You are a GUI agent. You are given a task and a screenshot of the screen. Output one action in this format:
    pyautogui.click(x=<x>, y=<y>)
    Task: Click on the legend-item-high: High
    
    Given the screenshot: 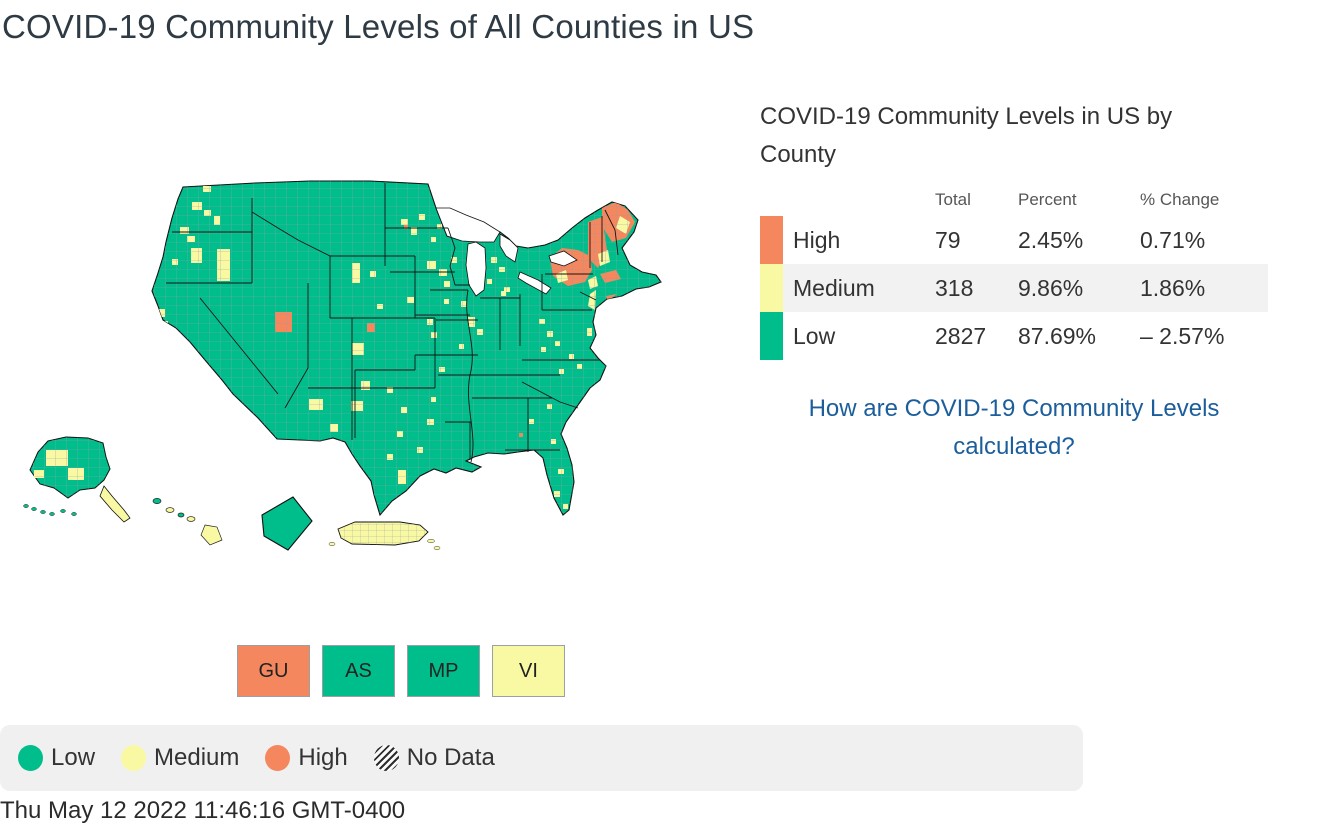 What is the action you would take?
    pyautogui.click(x=306, y=758)
    